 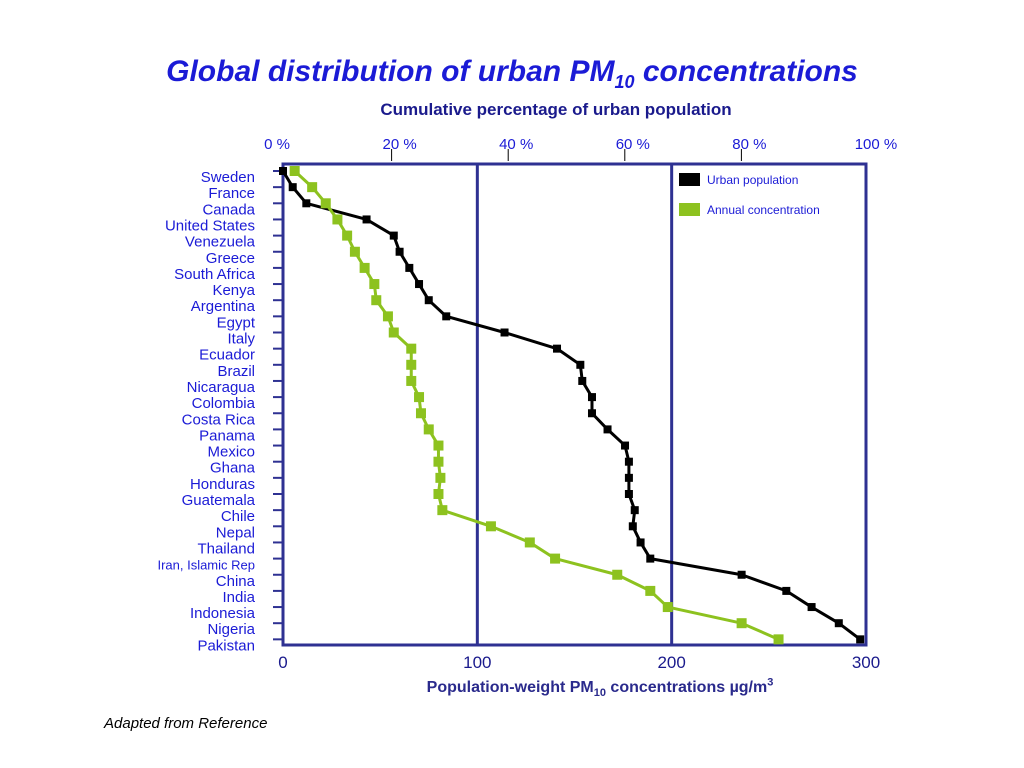 What do you see at coordinates (227, 435) in the screenshot?
I see `y-tick-label: Panama` at bounding box center [227, 435].